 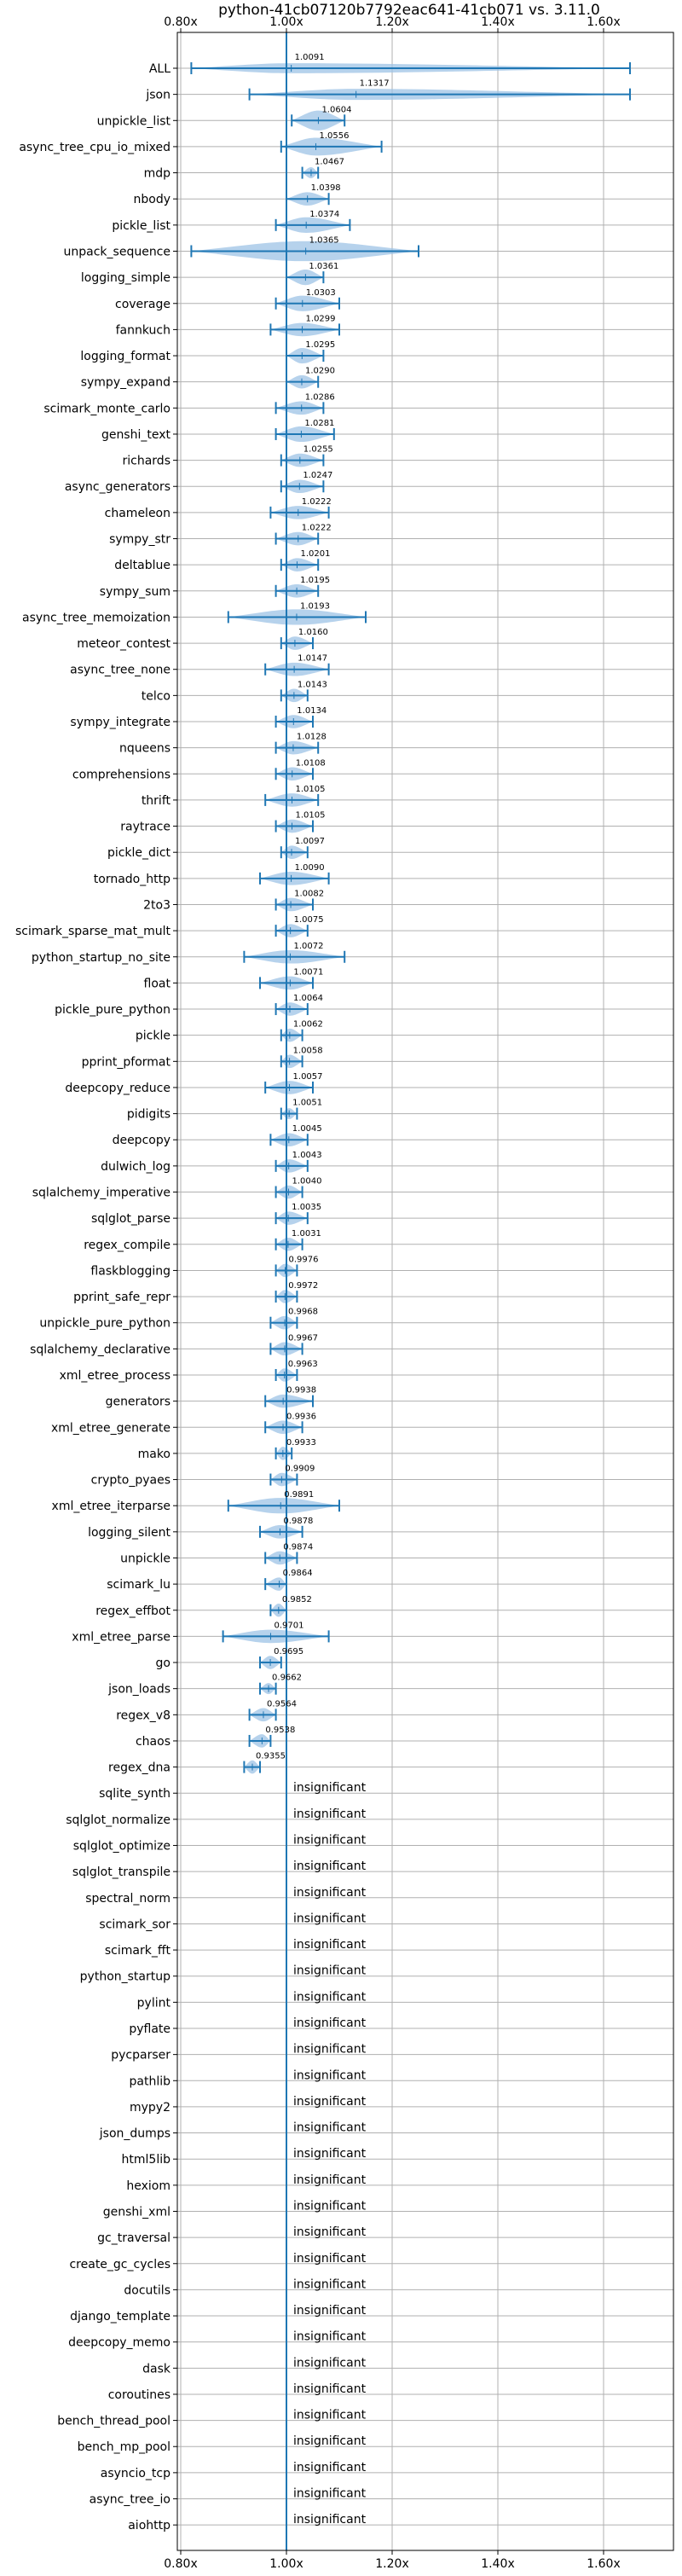 What do you see at coordinates (312, 684) in the screenshot?
I see `value-label: 1.0143` at bounding box center [312, 684].